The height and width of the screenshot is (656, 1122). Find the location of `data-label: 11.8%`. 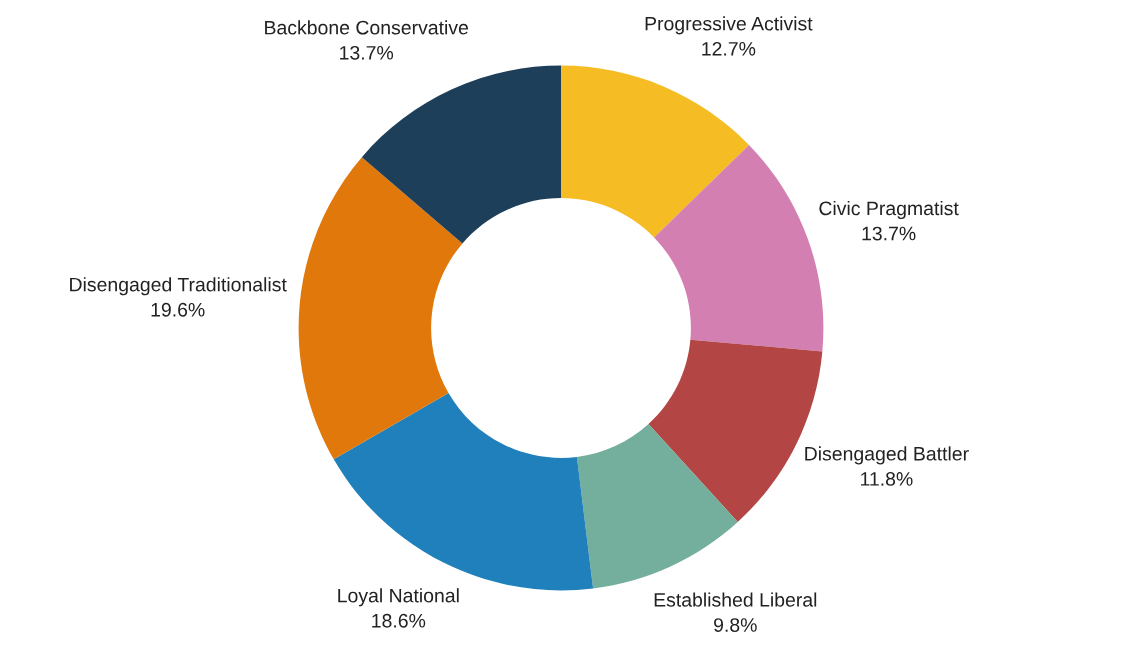

data-label: 11.8% is located at coordinates (887, 479).